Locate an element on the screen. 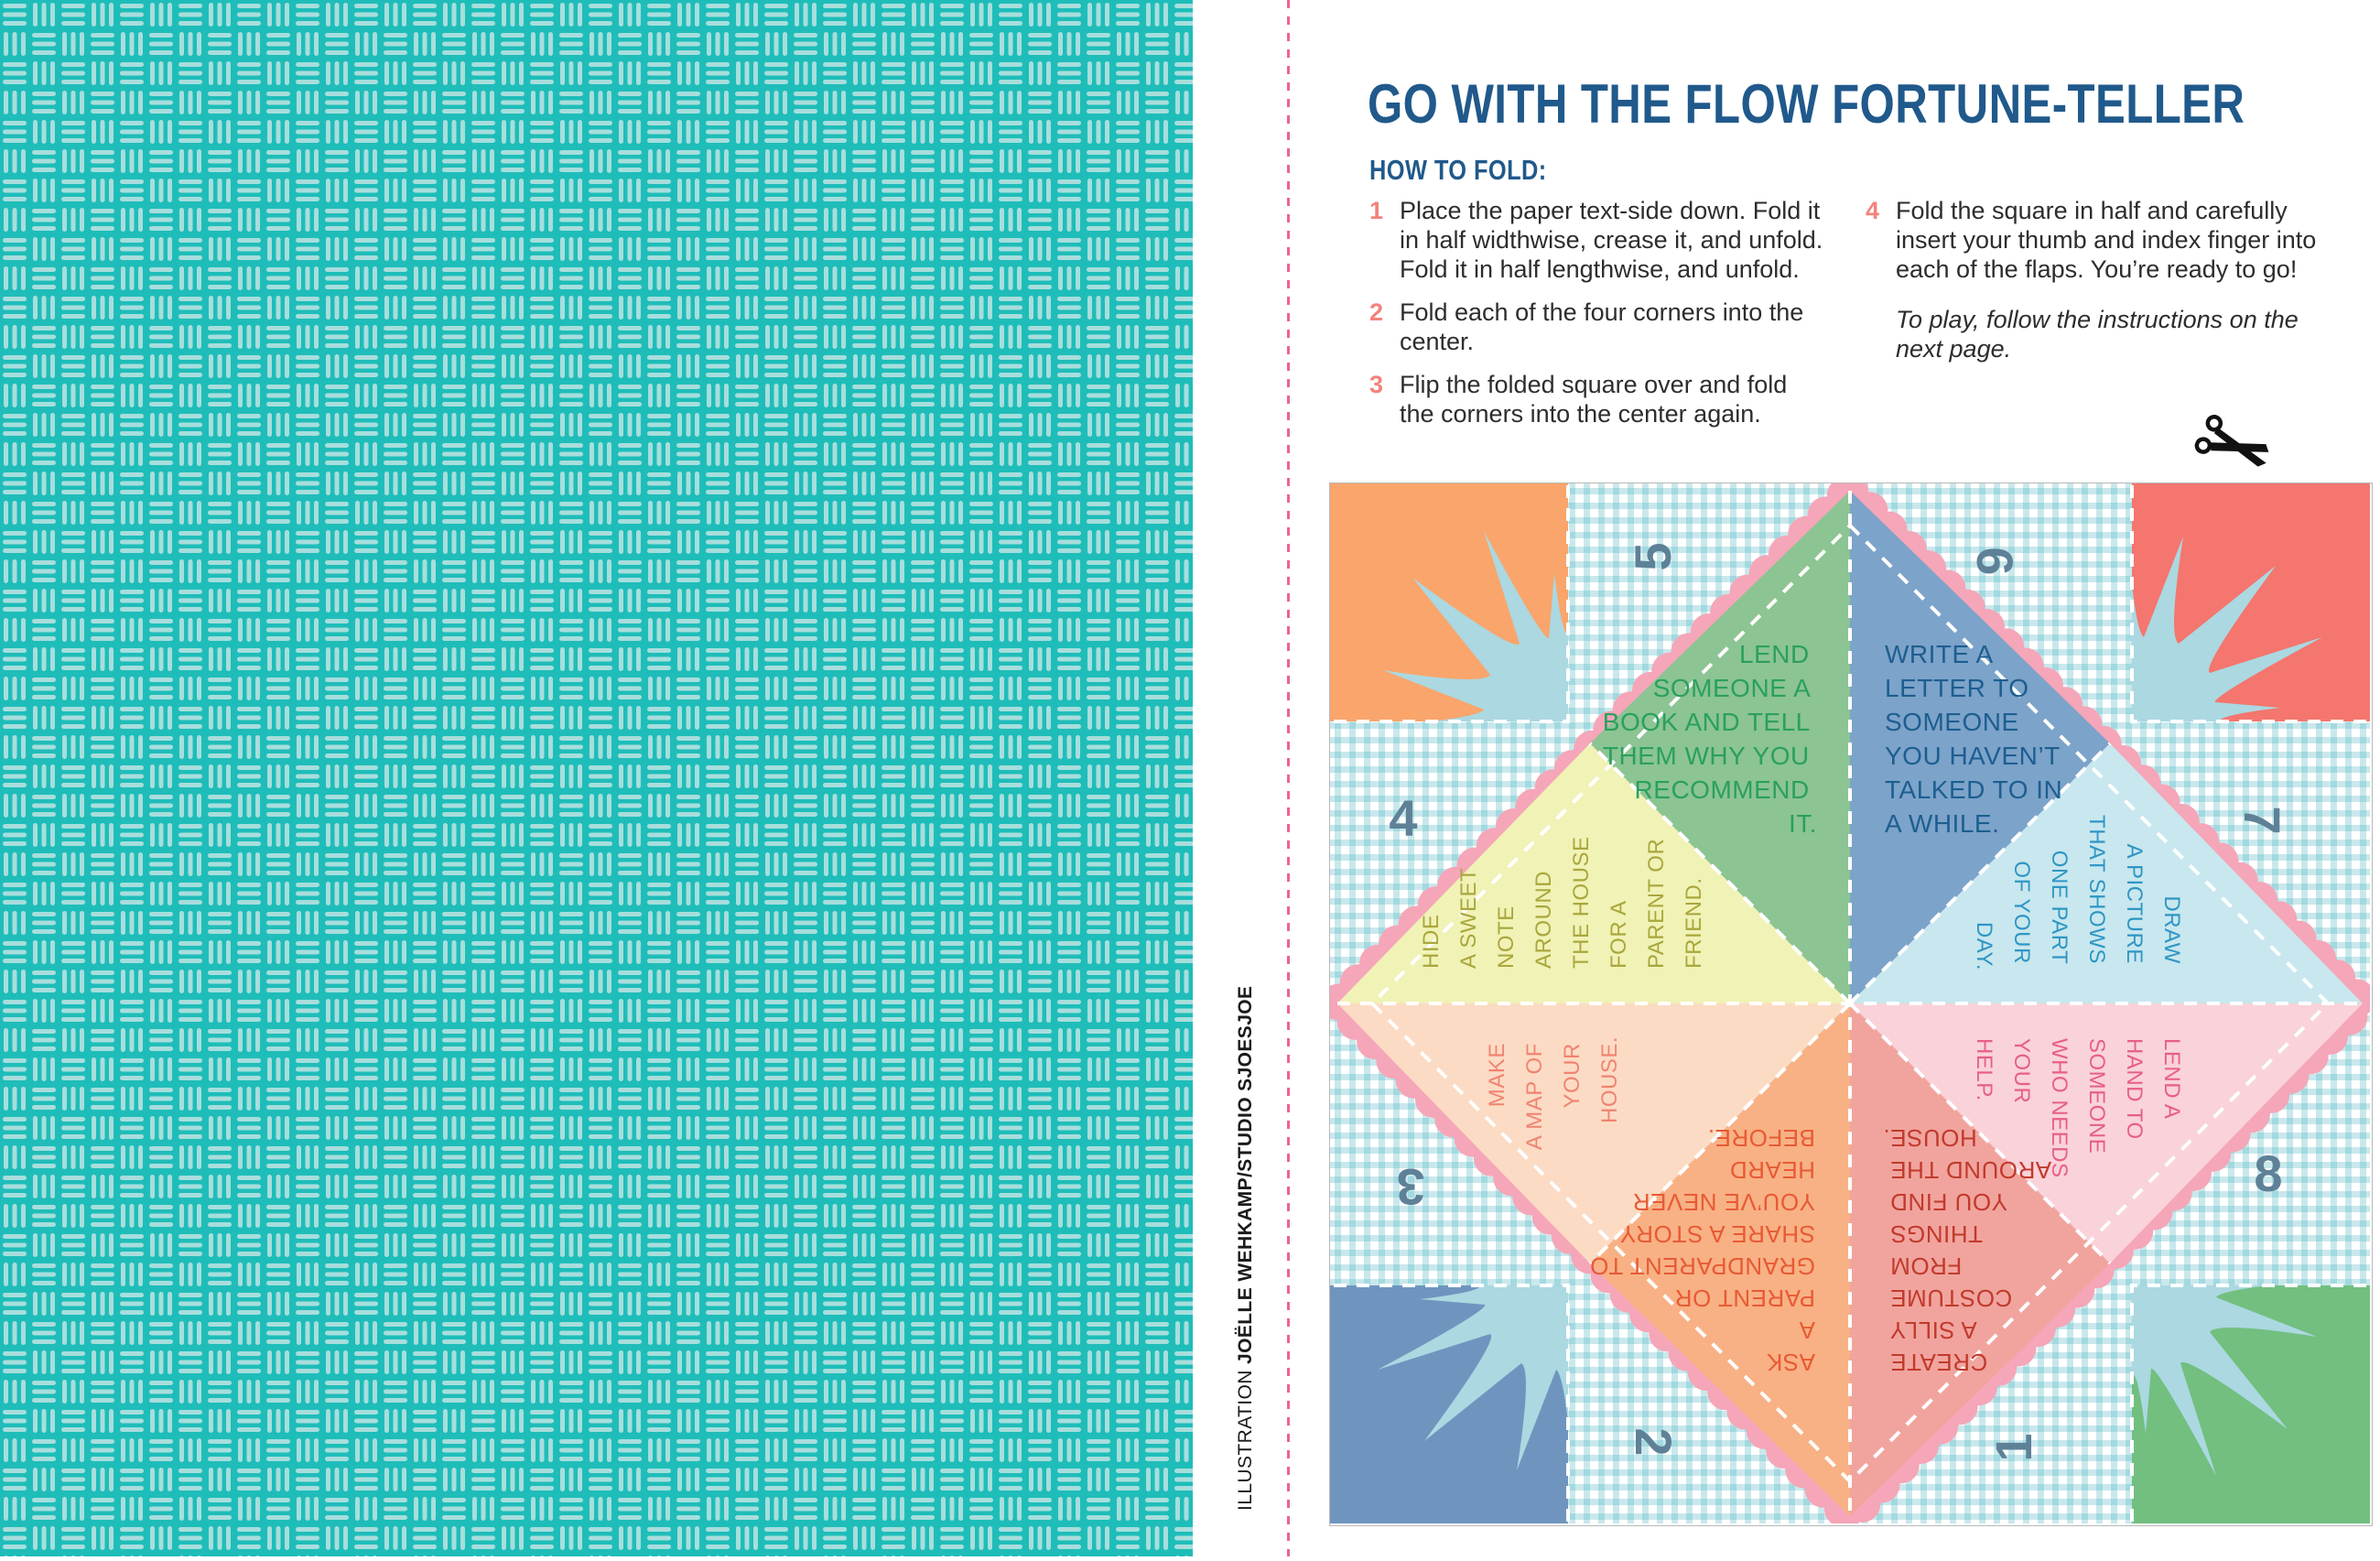 This screenshot has width=2380, height=1561. flap-yellow is located at coordinates (1593, 873).